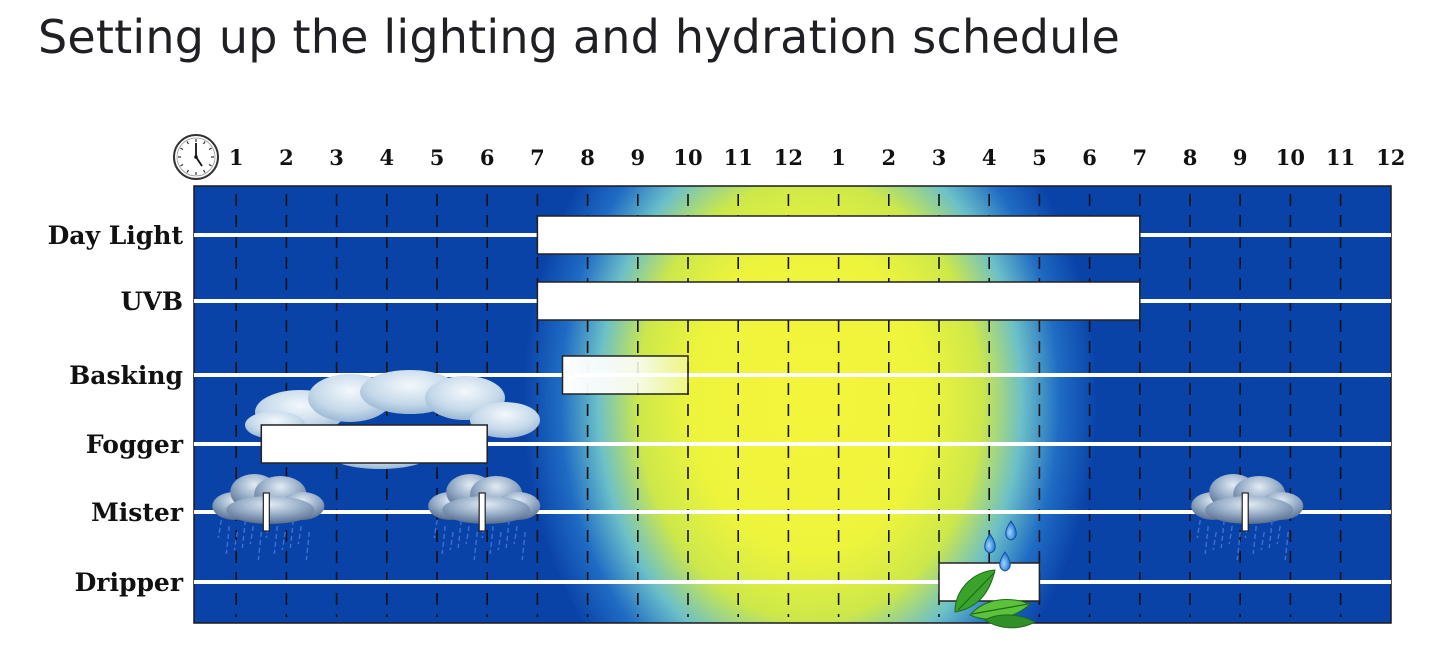 This screenshot has width=1440, height=670. I want to click on leaf-icon, so click(995, 599).